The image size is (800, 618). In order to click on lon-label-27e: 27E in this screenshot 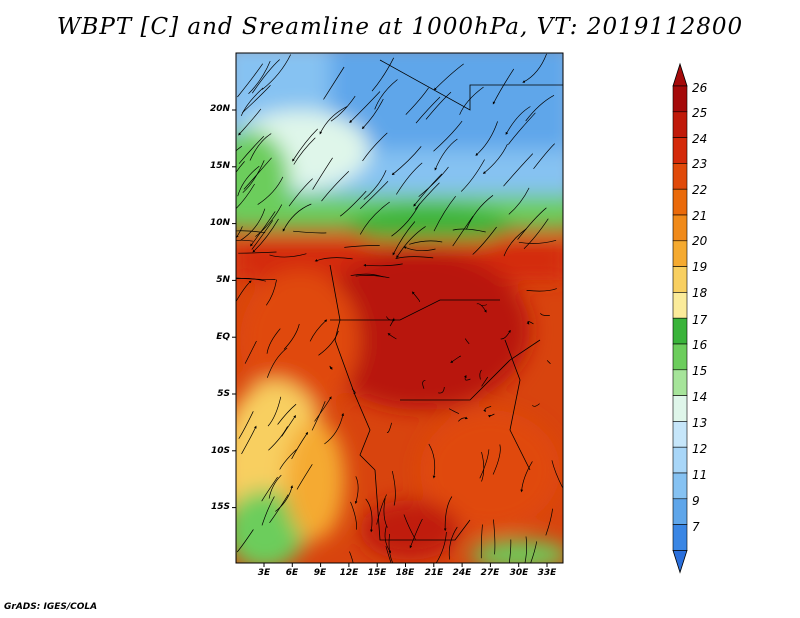, I will do `click(490, 573)`.